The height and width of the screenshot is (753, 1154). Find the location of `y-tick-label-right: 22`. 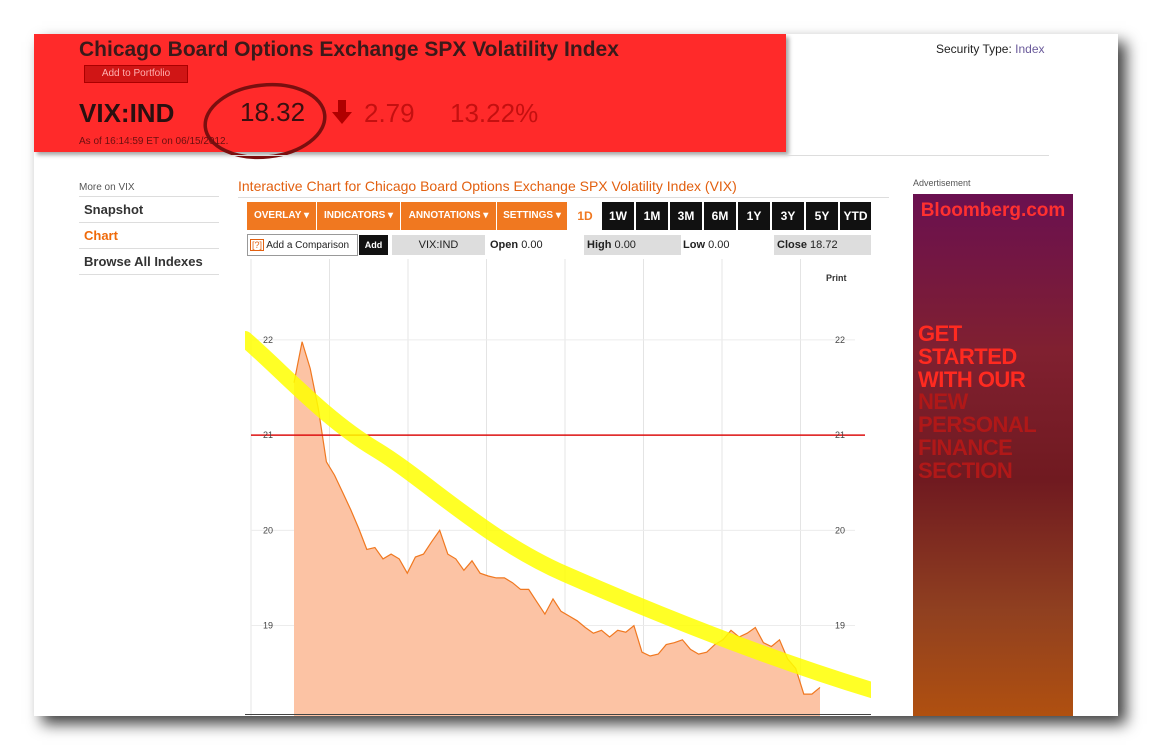

y-tick-label-right: 22 is located at coordinates (840, 340).